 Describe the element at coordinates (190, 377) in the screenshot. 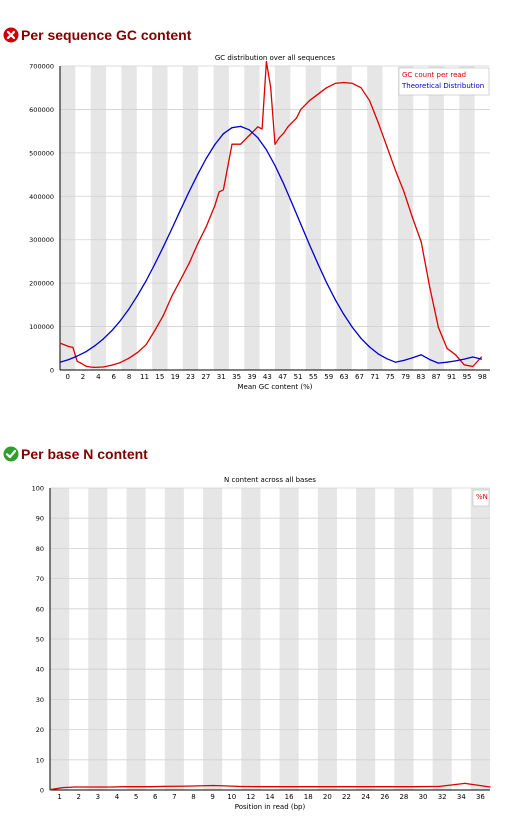

I see `x-tick-label: 23` at that location.